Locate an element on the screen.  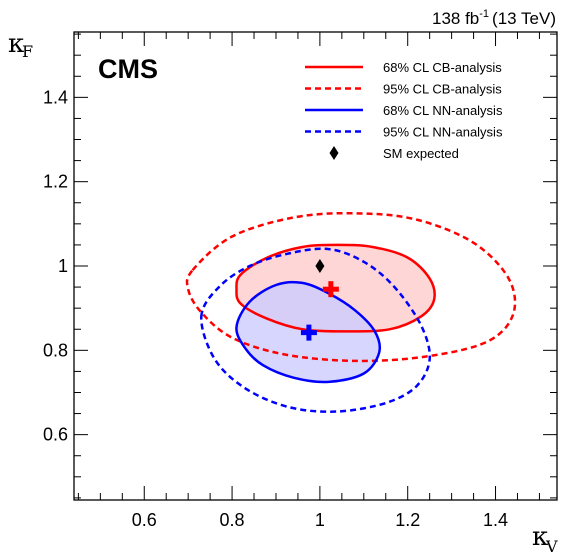
legend-entry-95-cl-nn-analysis: 95% CL NN-analysis is located at coordinates (404, 132).